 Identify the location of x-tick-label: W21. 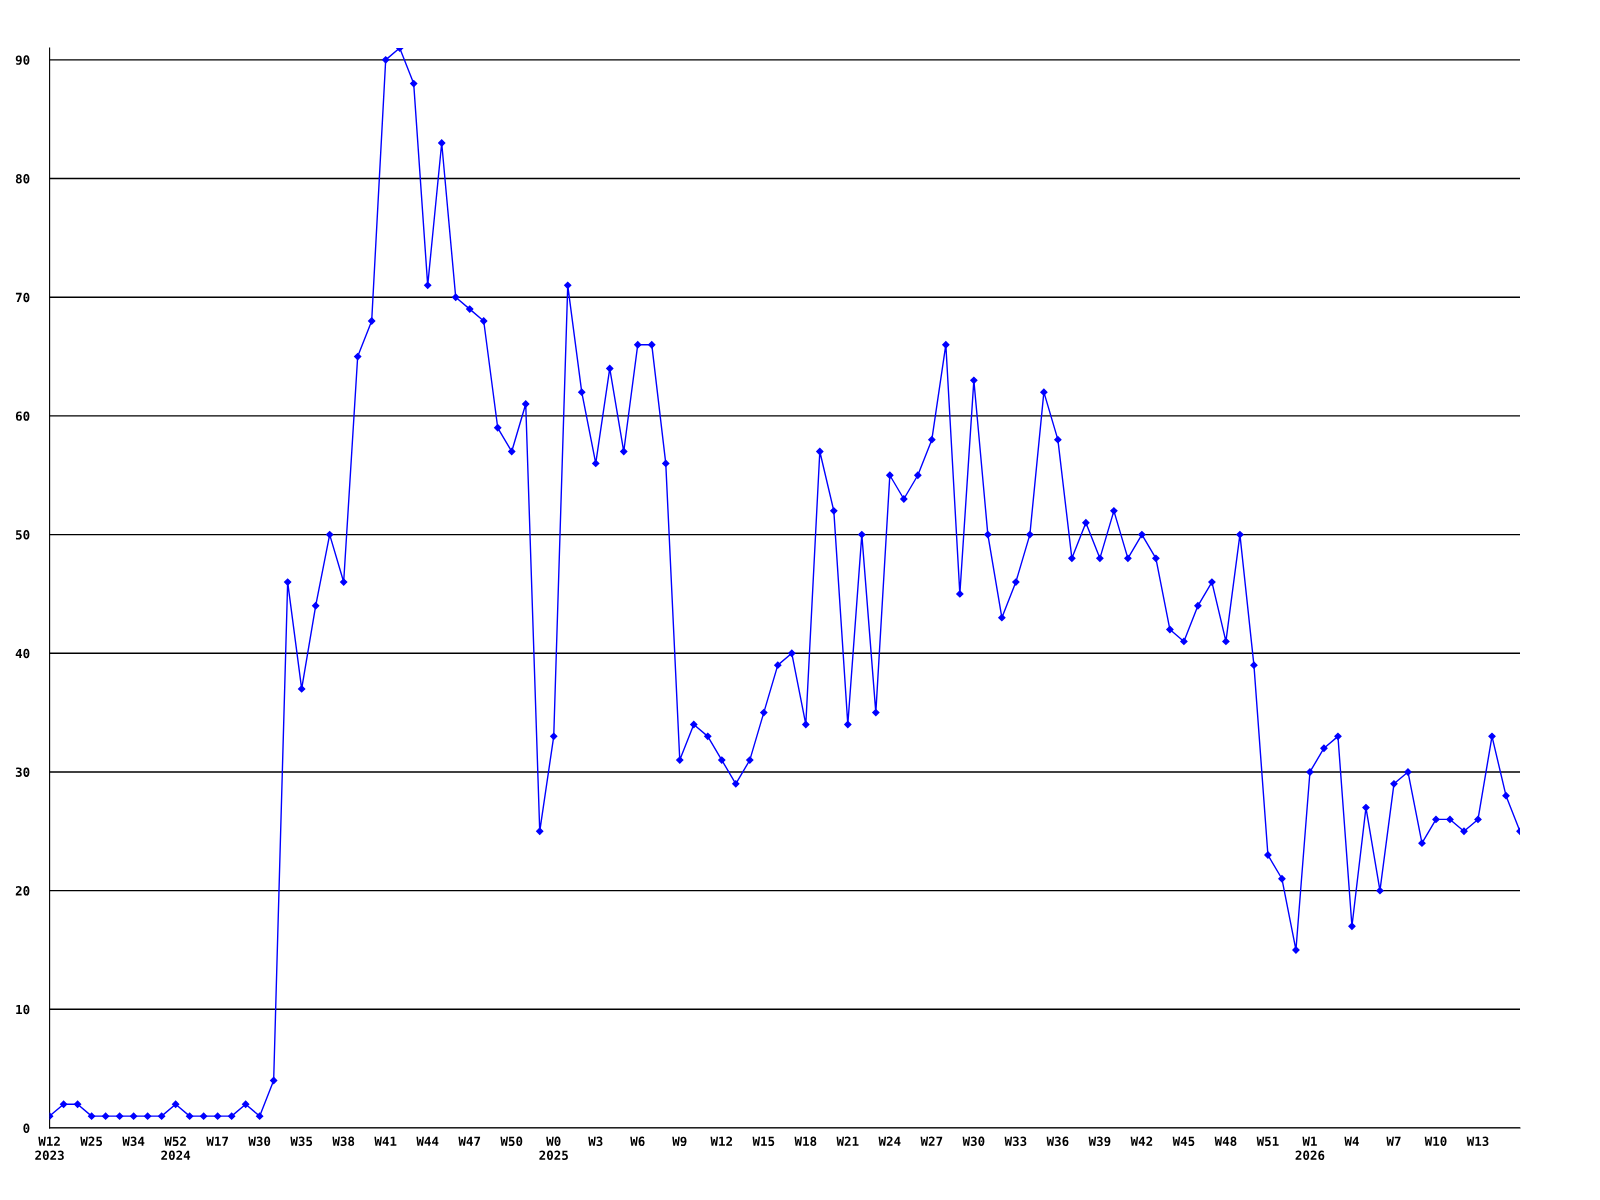
(847, 1141).